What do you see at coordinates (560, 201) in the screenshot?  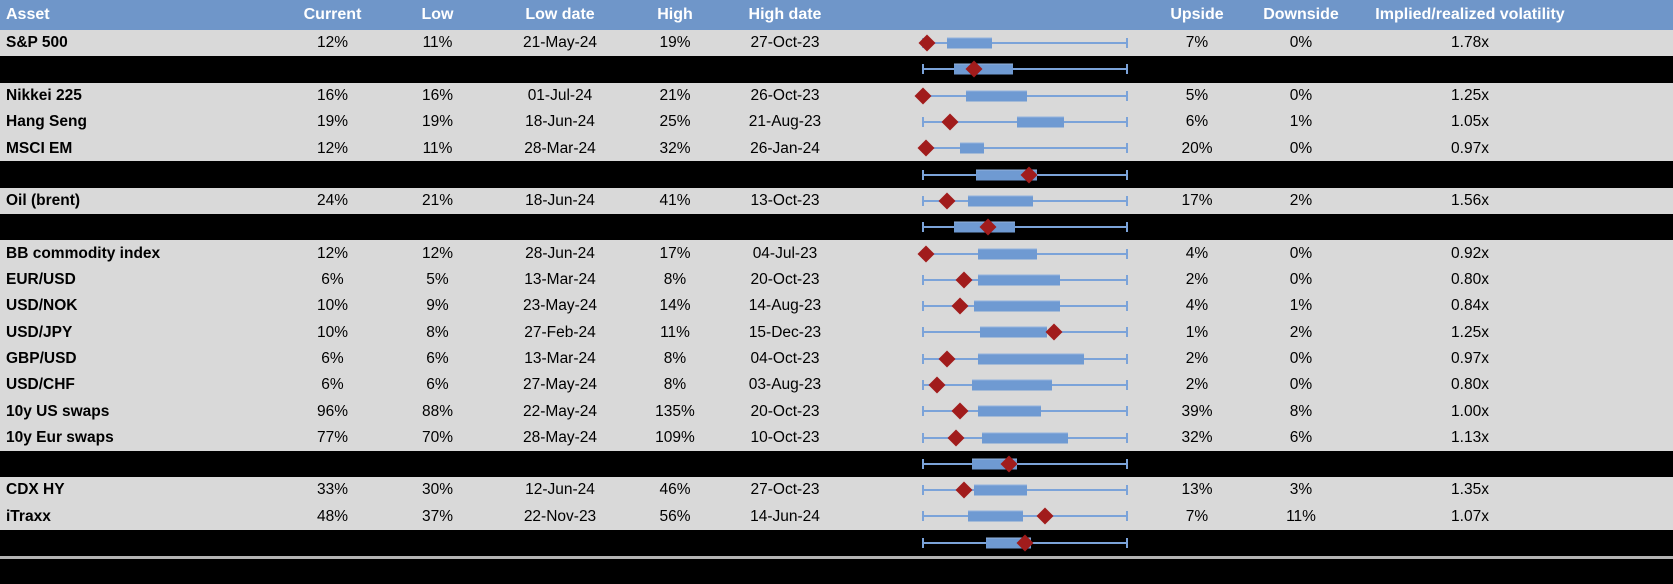 I see `low-date-cell: 18-Jun-24` at bounding box center [560, 201].